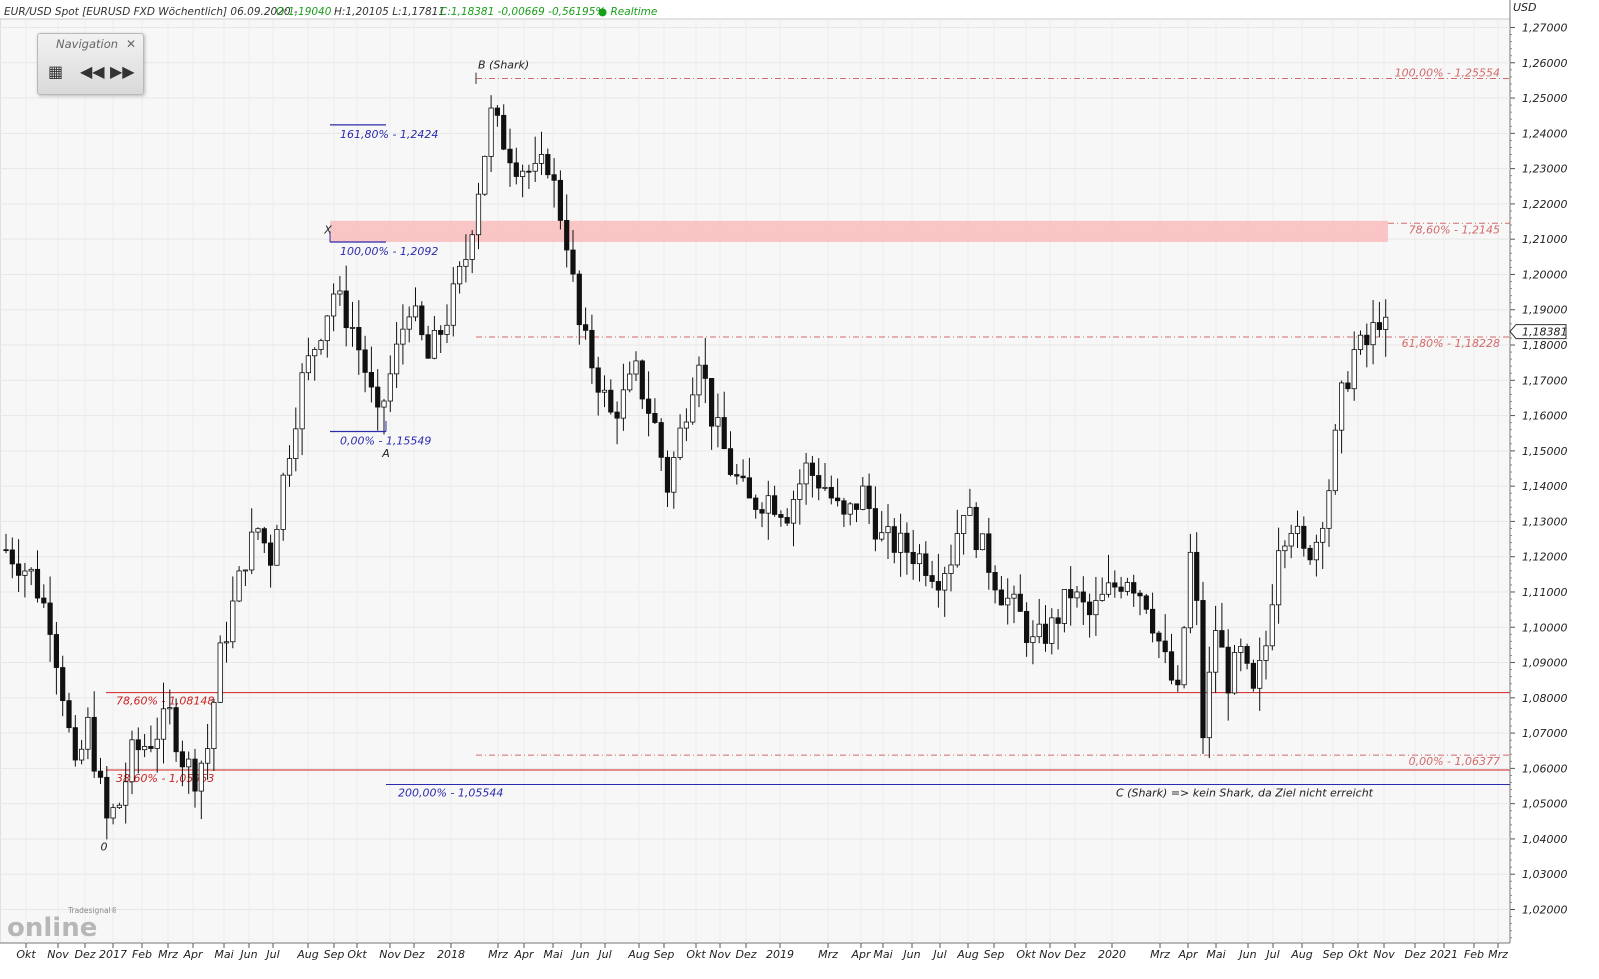  Describe the element at coordinates (1554, 489) in the screenshot. I see `y-axis-panel` at that location.